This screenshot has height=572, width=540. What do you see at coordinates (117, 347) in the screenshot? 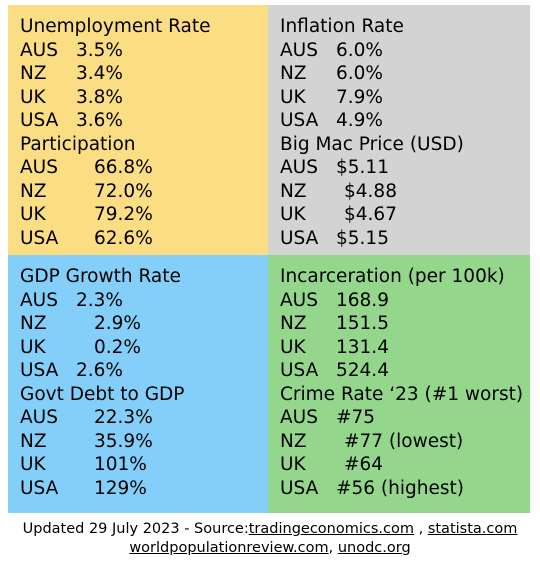
I see `value: 0.2%` at bounding box center [117, 347].